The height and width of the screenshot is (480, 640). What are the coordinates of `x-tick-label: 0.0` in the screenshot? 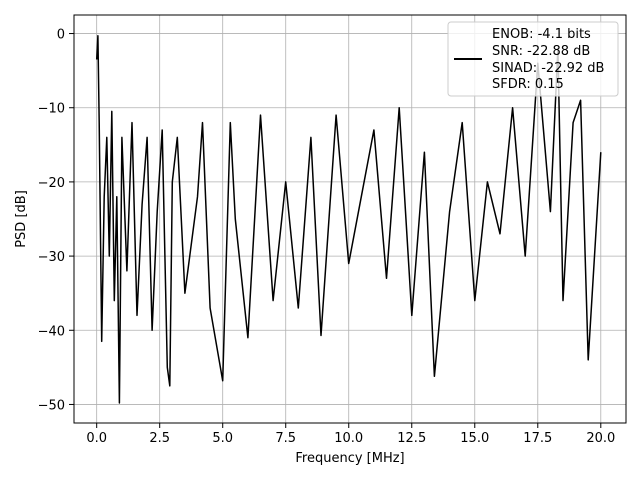 It's located at (96, 438).